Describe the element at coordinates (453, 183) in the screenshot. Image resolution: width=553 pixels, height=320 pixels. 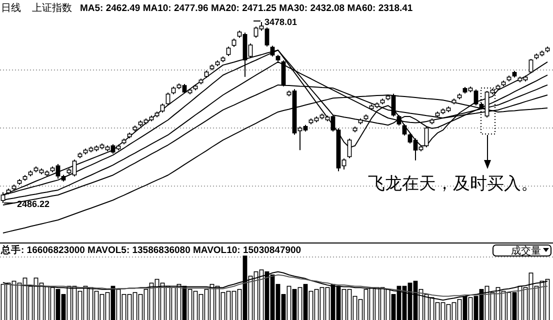
I see `annotation: 飞龙在天，及时买入。` at that location.